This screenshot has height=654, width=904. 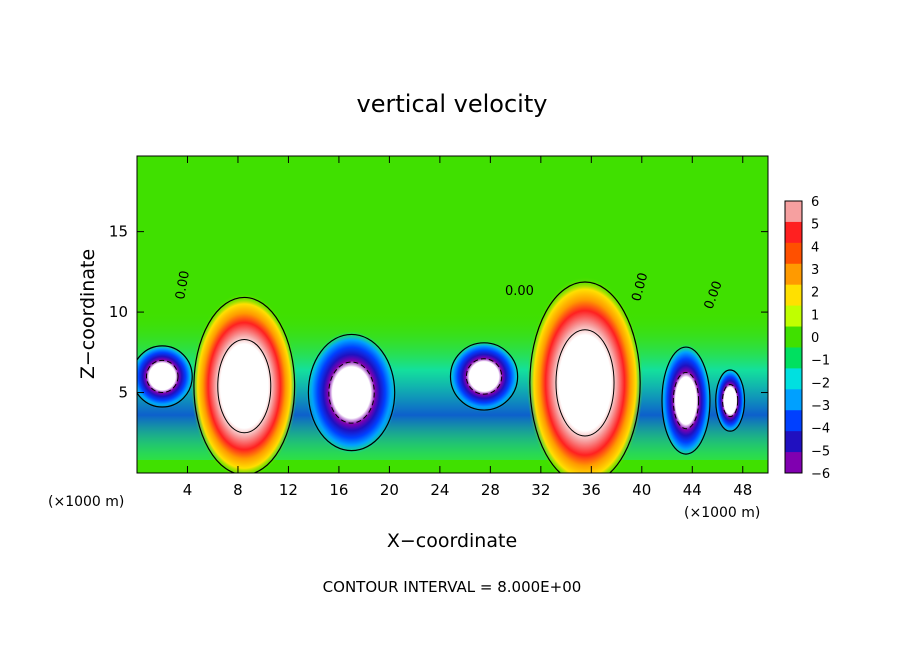 I want to click on colorbar-label: 4, so click(x=815, y=247).